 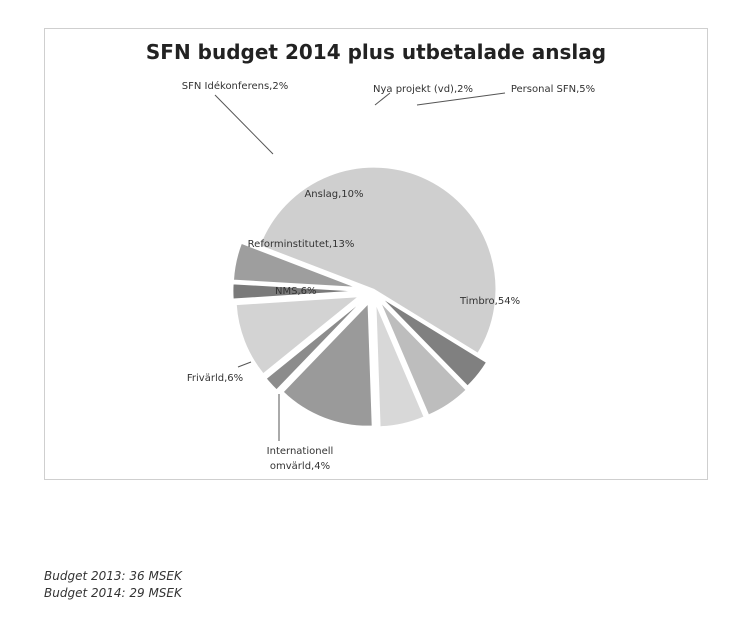 I want to click on chart-title: SFN budget 2014 plus utbetalade anslag, so click(x=376, y=52).